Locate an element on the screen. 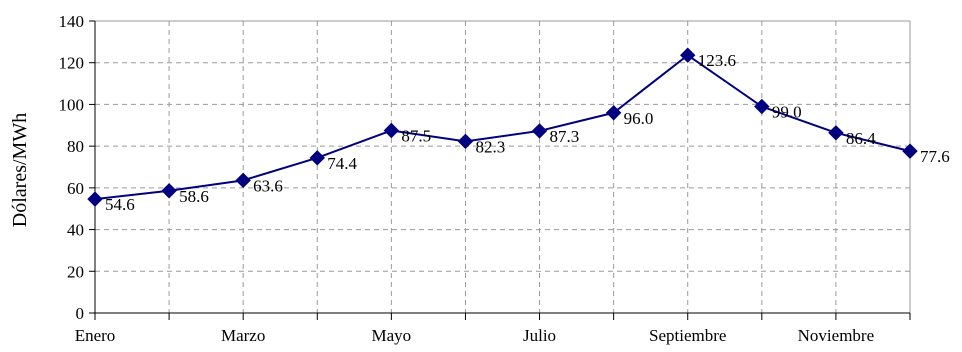 The height and width of the screenshot is (352, 962). x-tick-labels: Enero Marzo Mayo Julio Septiembre Noviembre is located at coordinates (474, 335).